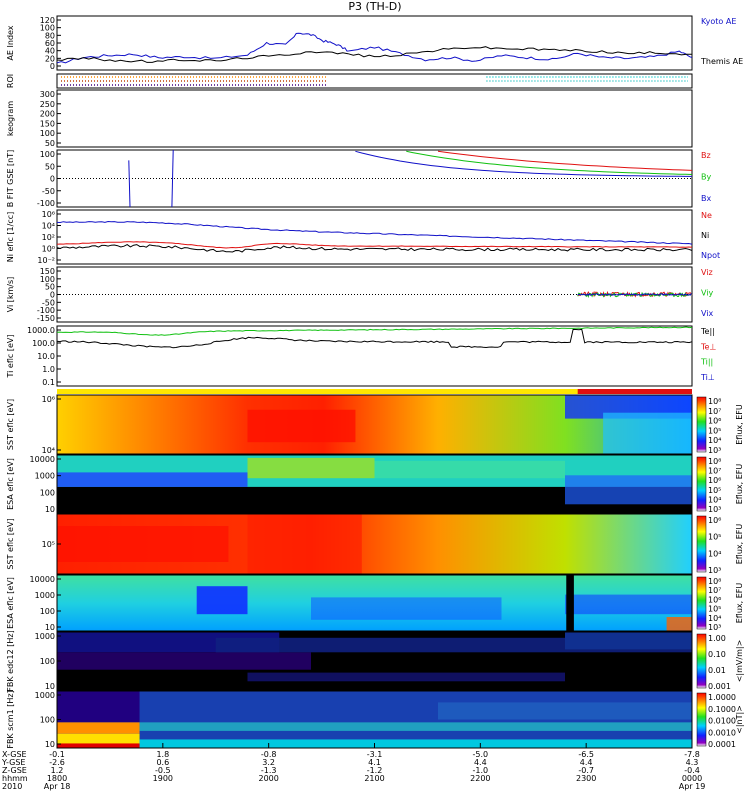 The image size is (750, 800). What do you see at coordinates (714, 570) in the screenshot?
I see `sst2-colorbar-tick: 10³` at bounding box center [714, 570].